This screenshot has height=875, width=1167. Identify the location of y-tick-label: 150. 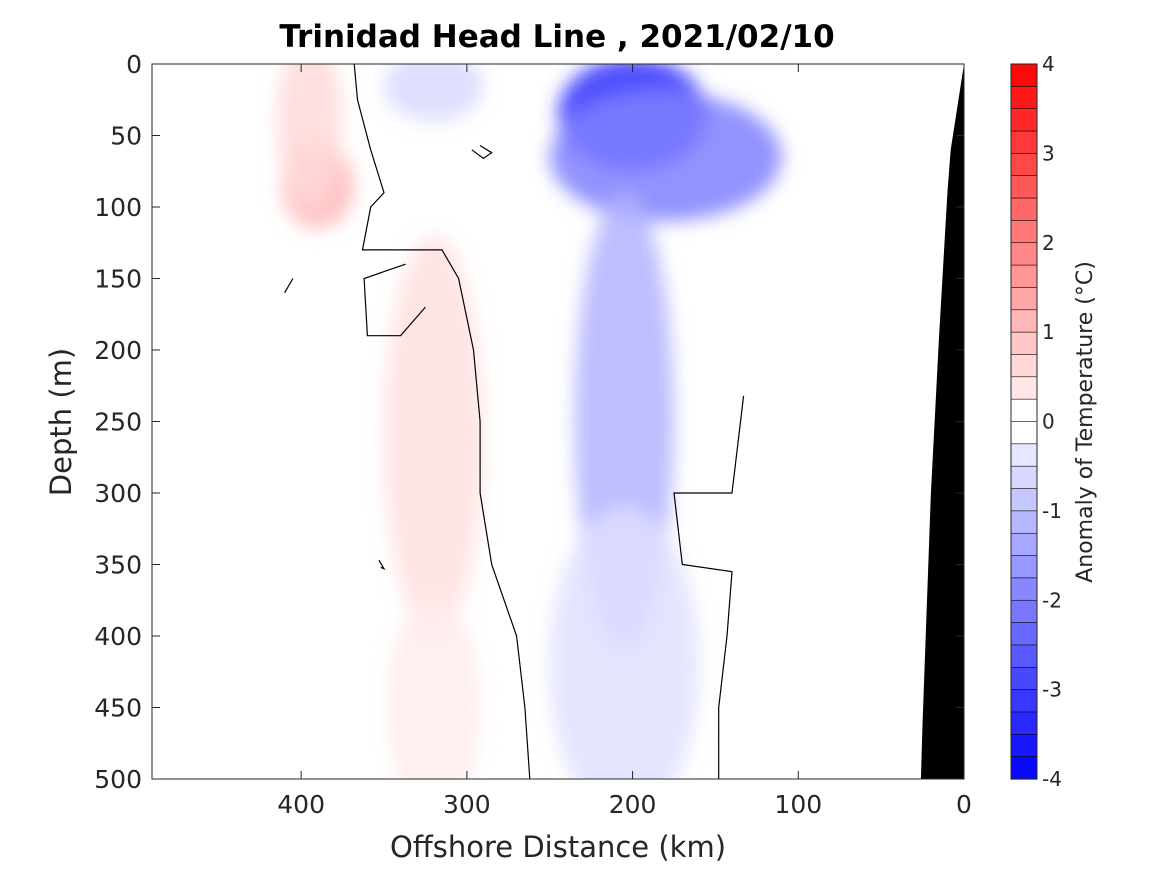
(118, 279).